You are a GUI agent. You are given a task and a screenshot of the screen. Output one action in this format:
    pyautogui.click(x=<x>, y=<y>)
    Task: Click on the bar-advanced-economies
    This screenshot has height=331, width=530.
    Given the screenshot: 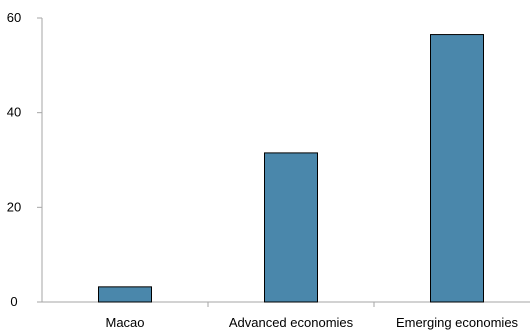 What is the action you would take?
    pyautogui.click(x=291, y=227)
    